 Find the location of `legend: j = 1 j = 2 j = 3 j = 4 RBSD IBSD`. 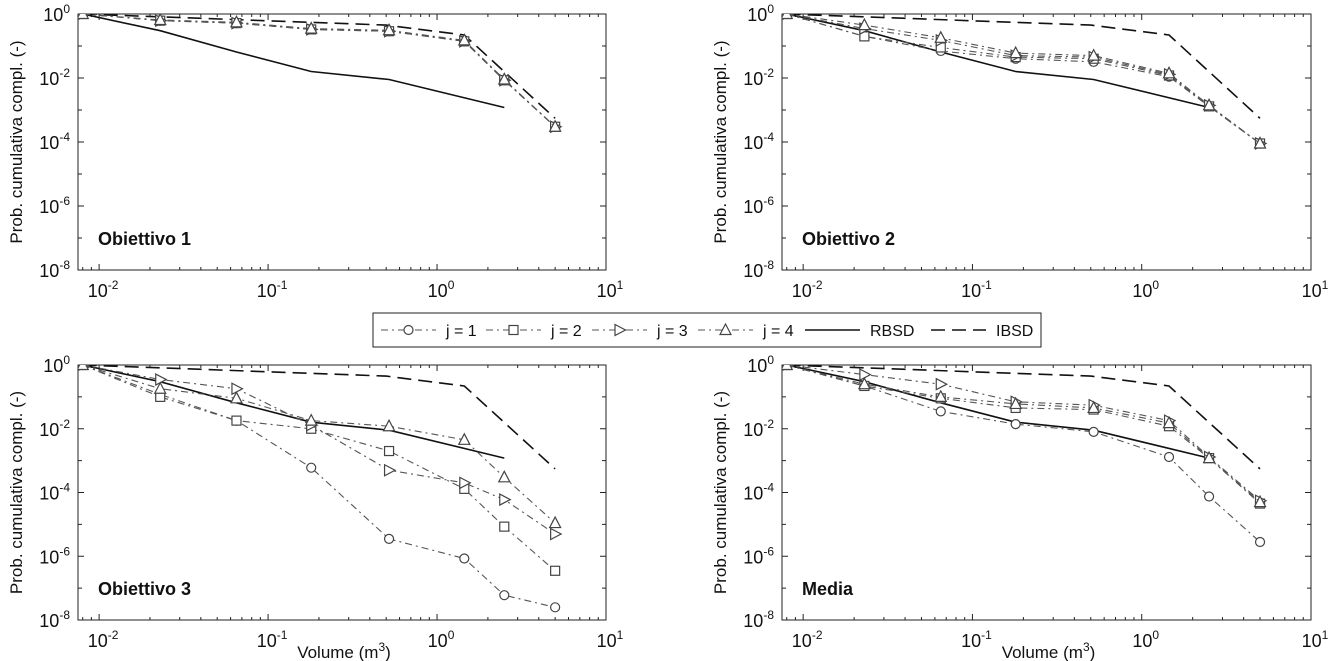

legend: j = 1 j = 2 j = 3 j = 4 RBSD IBSD is located at coordinates (707, 330).